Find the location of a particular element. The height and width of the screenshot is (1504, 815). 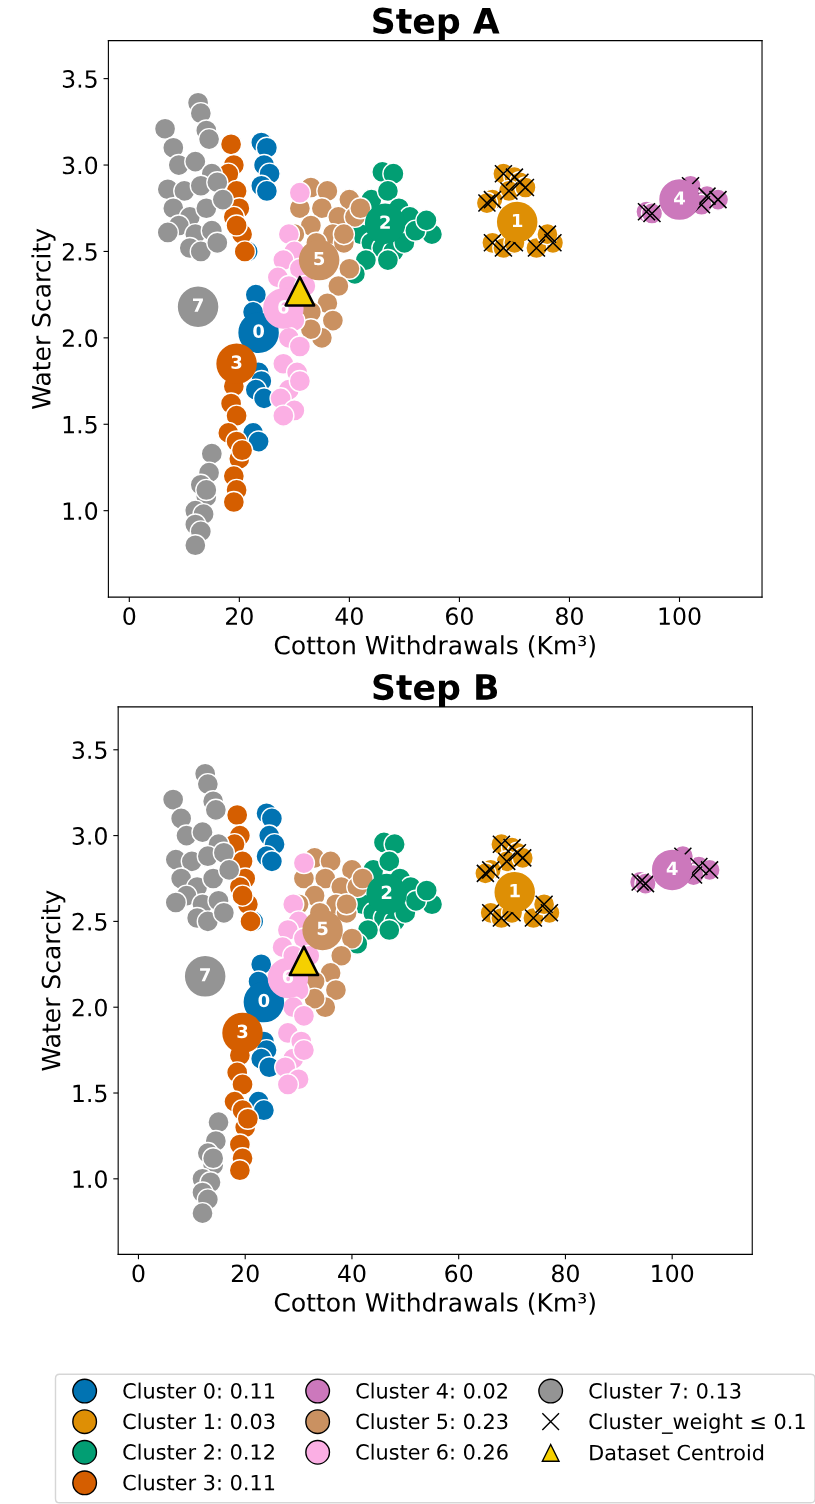

legend-label: Cluster 6: 0.26 is located at coordinates (432, 1451).